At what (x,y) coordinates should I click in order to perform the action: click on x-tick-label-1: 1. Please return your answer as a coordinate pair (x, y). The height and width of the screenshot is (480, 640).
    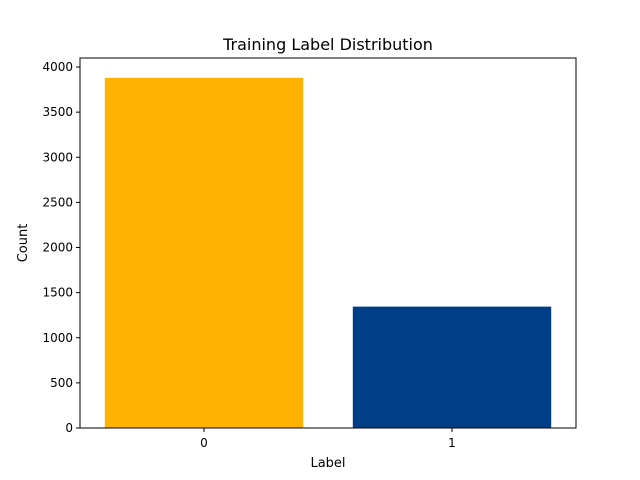
    Looking at the image, I should click on (452, 443).